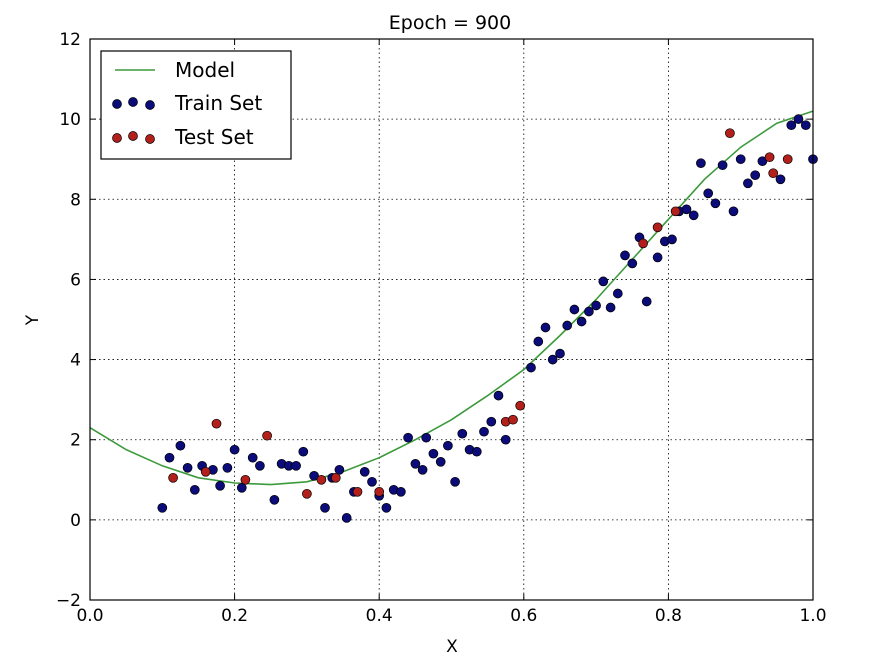  Describe the element at coordinates (133, 103) in the screenshot. I see `legend-train-marker-icon` at that location.